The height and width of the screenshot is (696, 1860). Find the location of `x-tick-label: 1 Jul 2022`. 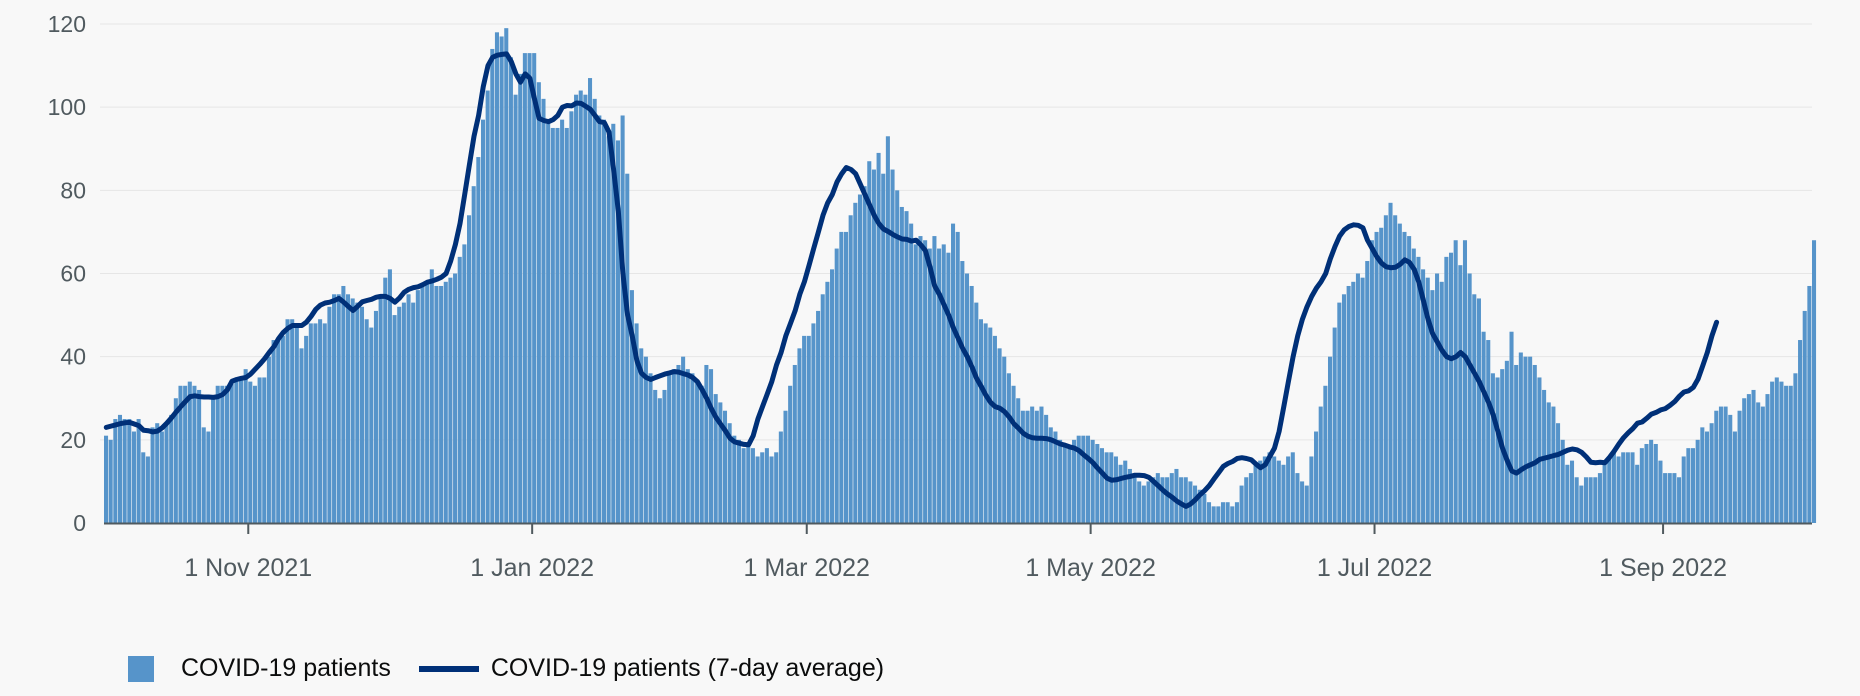

x-tick-label: 1 Jul 2022 is located at coordinates (1374, 568).